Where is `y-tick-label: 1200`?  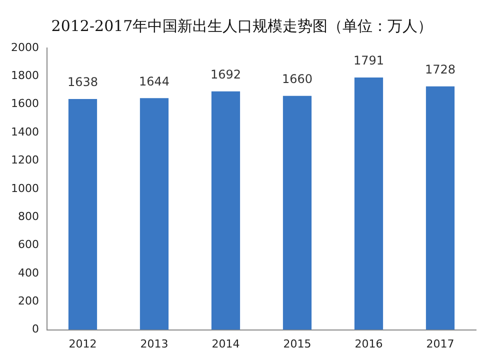 y-tick-label: 1200 is located at coordinates (24, 160).